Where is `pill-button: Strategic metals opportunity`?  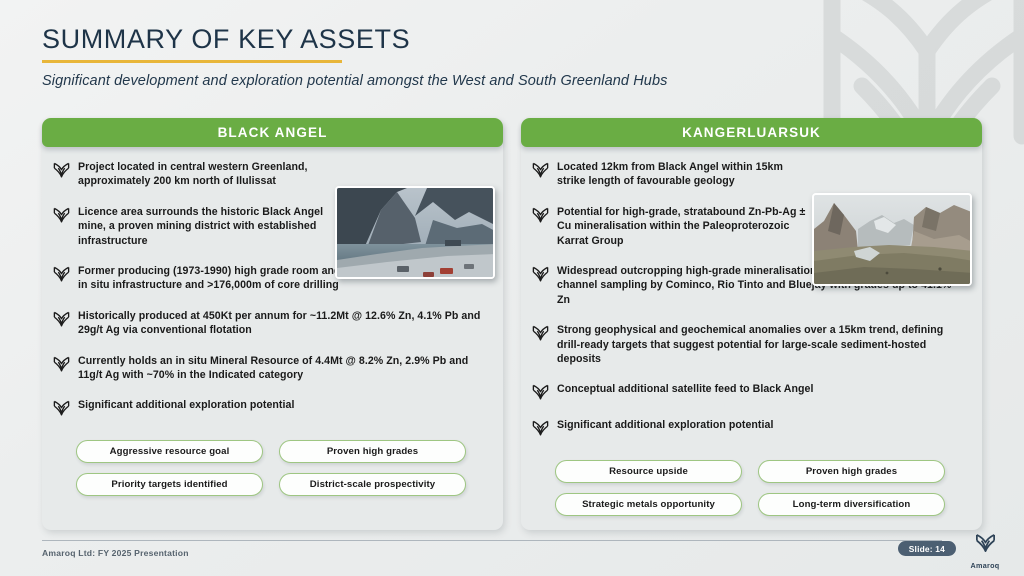 pill-button: Strategic metals opportunity is located at coordinates (648, 505).